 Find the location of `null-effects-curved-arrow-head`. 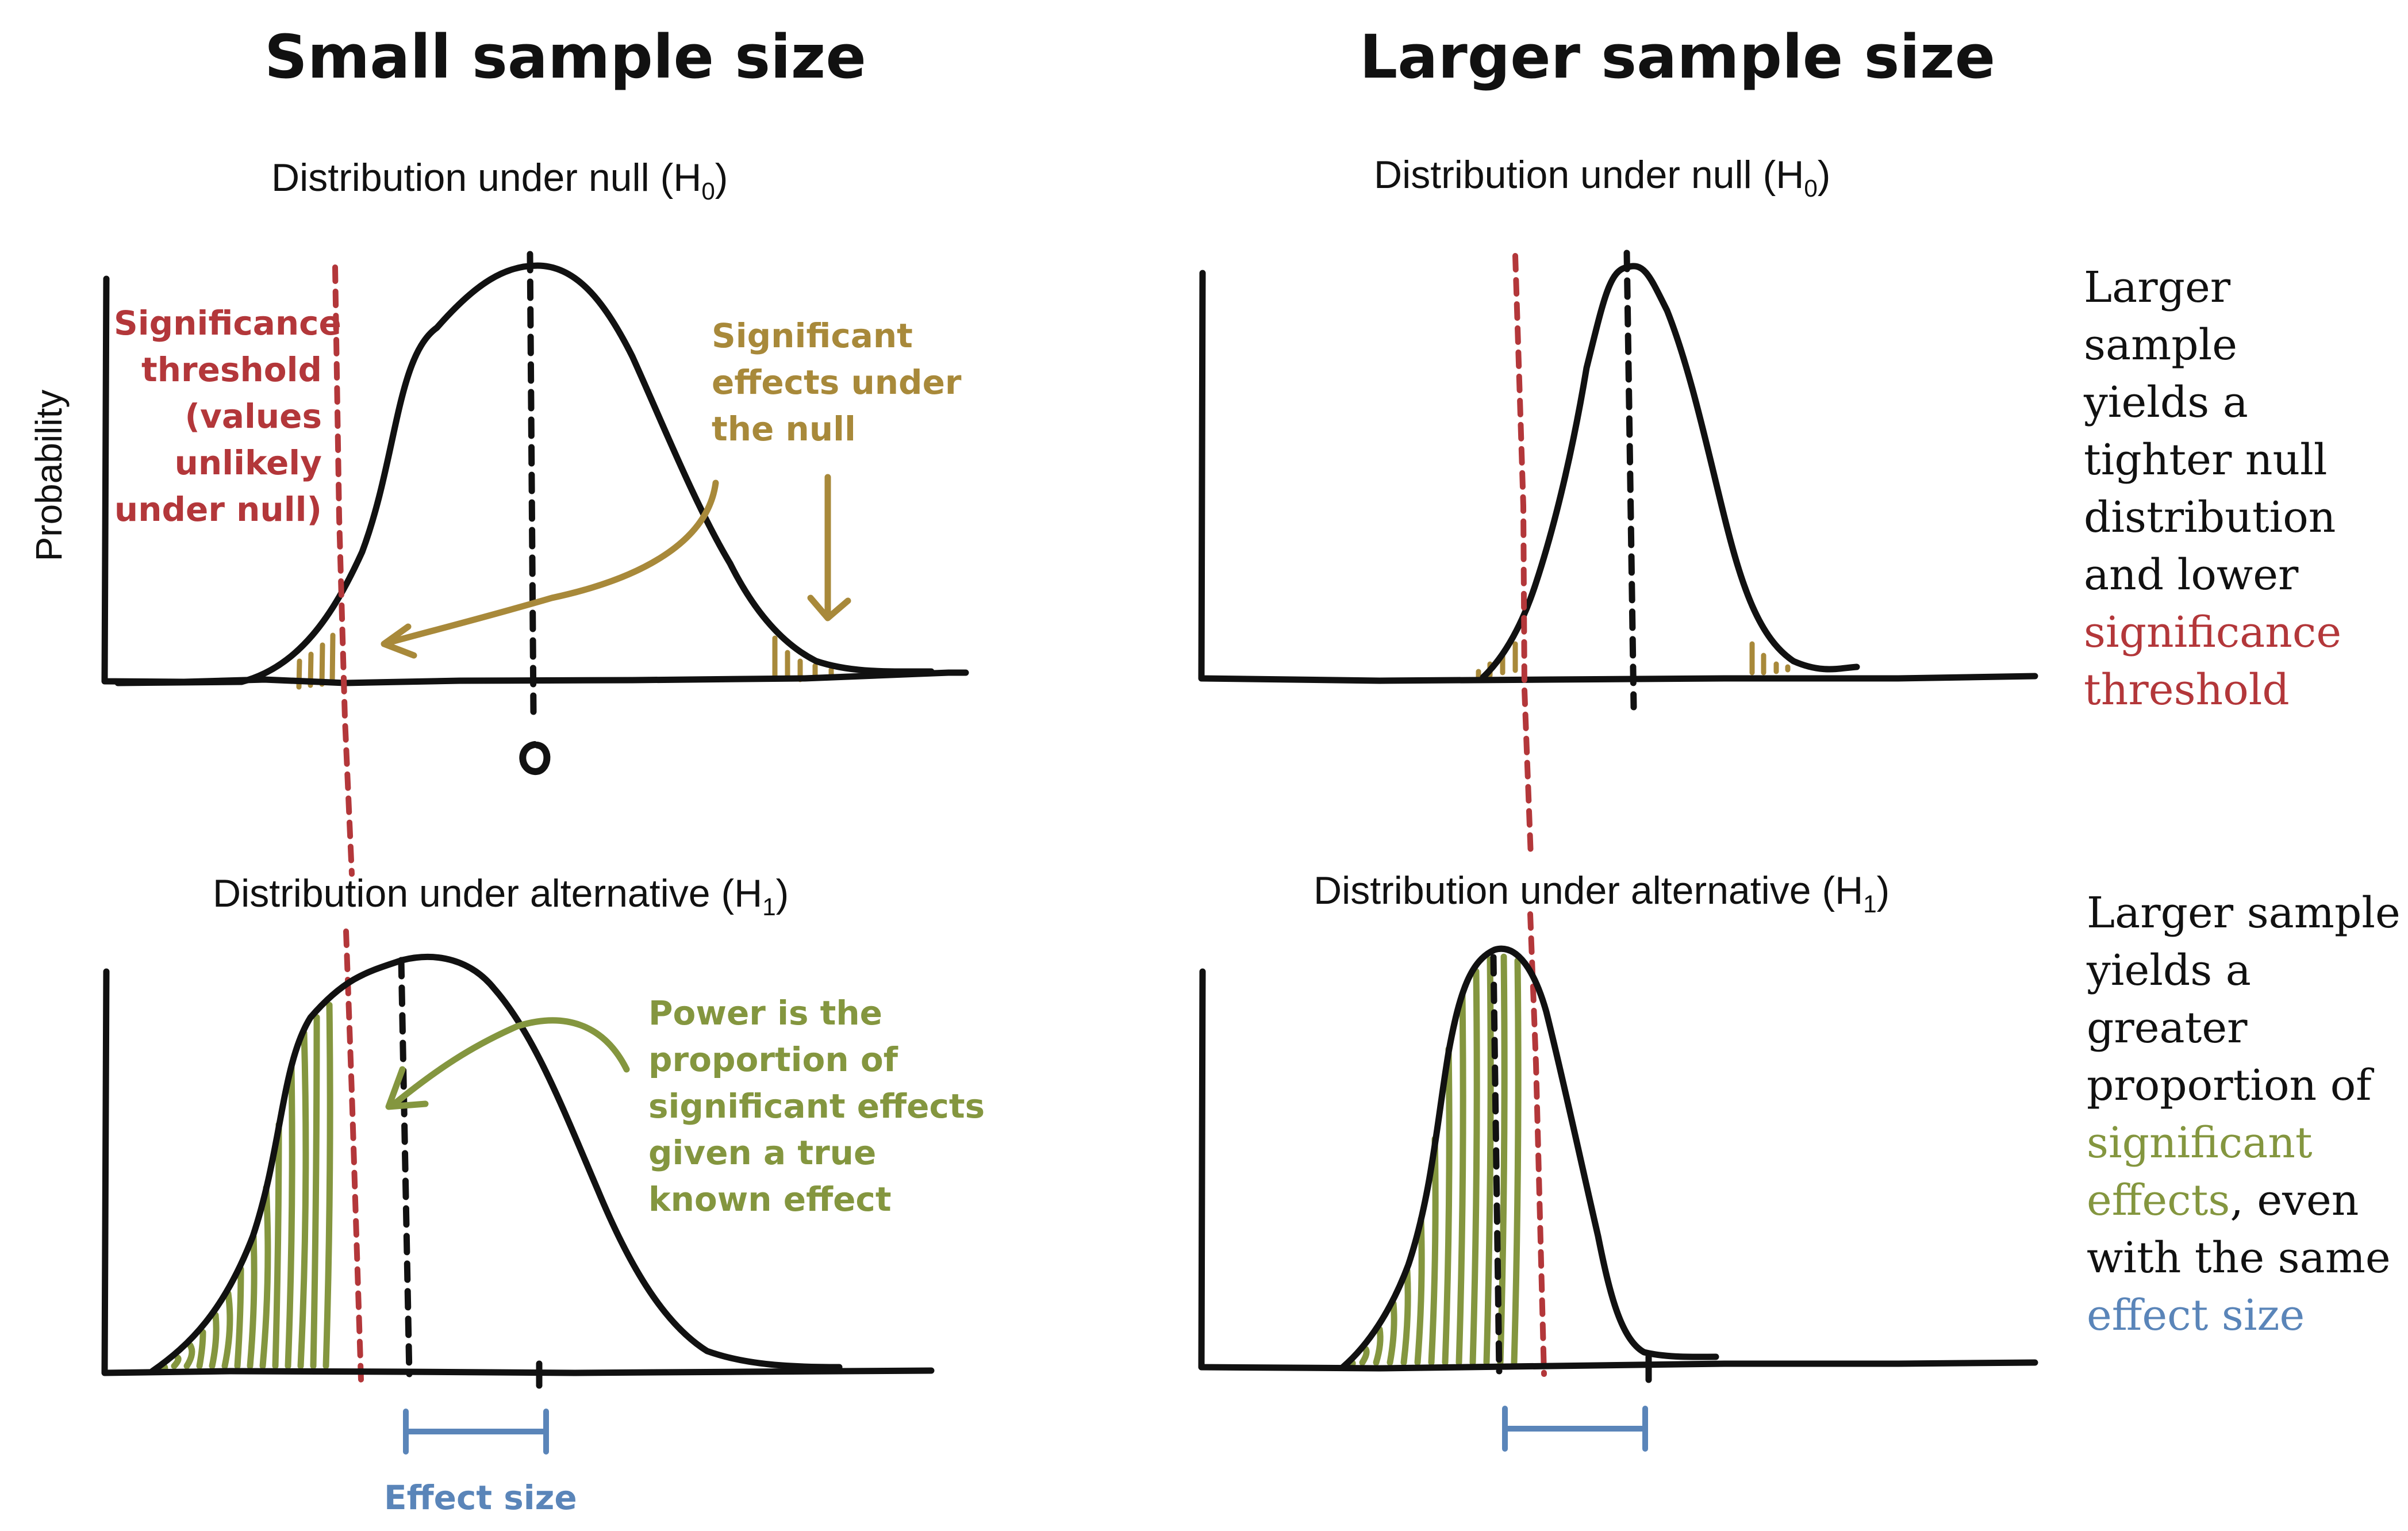

null-effects-curved-arrow-head is located at coordinates (399, 641).